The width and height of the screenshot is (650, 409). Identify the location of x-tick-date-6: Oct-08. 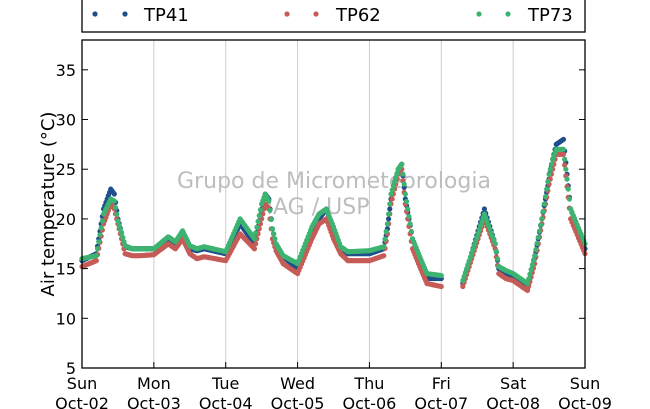
(513, 401).